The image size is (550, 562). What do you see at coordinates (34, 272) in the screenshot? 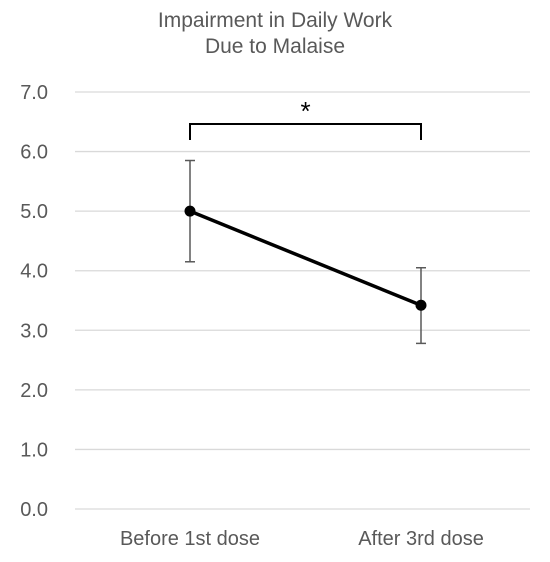
I see `y-tick-label: 4.0` at bounding box center [34, 272].